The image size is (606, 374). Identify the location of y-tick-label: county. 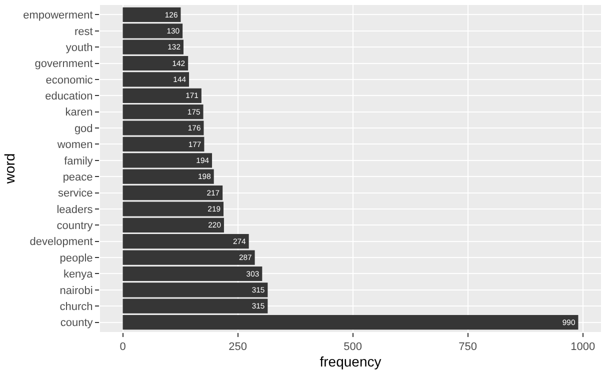
(77, 323).